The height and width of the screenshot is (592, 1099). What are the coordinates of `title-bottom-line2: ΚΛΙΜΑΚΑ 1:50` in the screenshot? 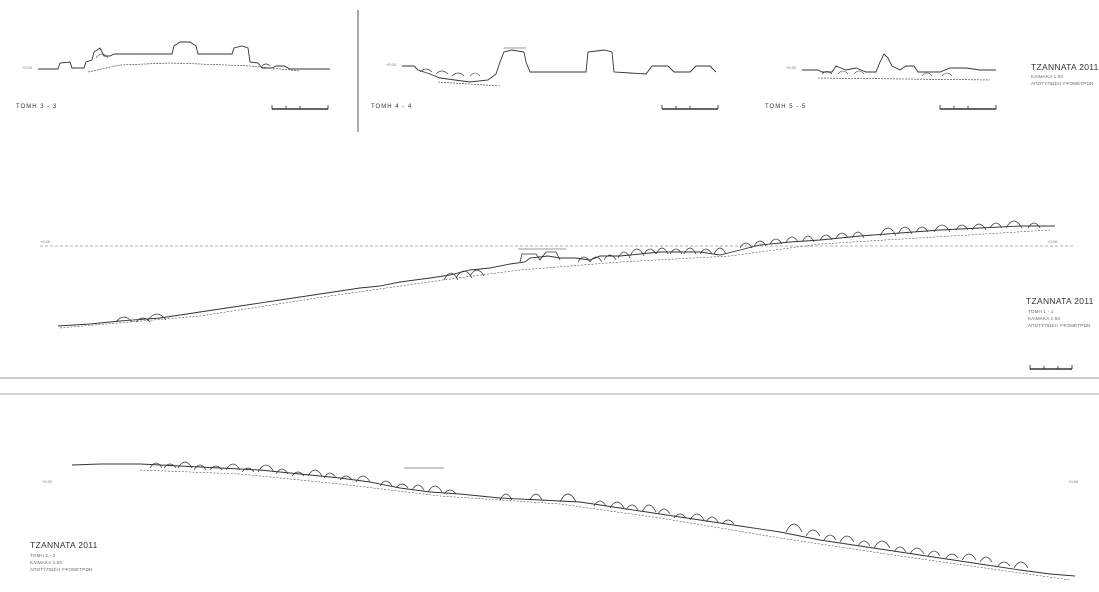 It's located at (46, 562).